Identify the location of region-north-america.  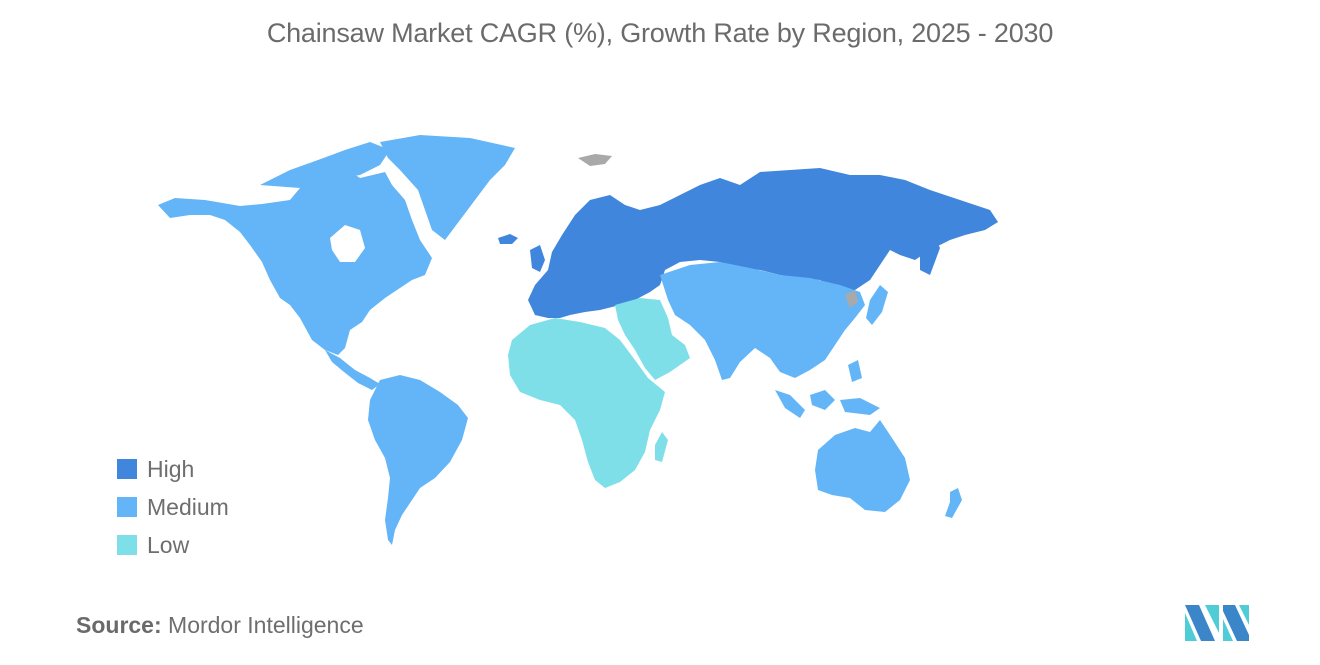
(295, 261).